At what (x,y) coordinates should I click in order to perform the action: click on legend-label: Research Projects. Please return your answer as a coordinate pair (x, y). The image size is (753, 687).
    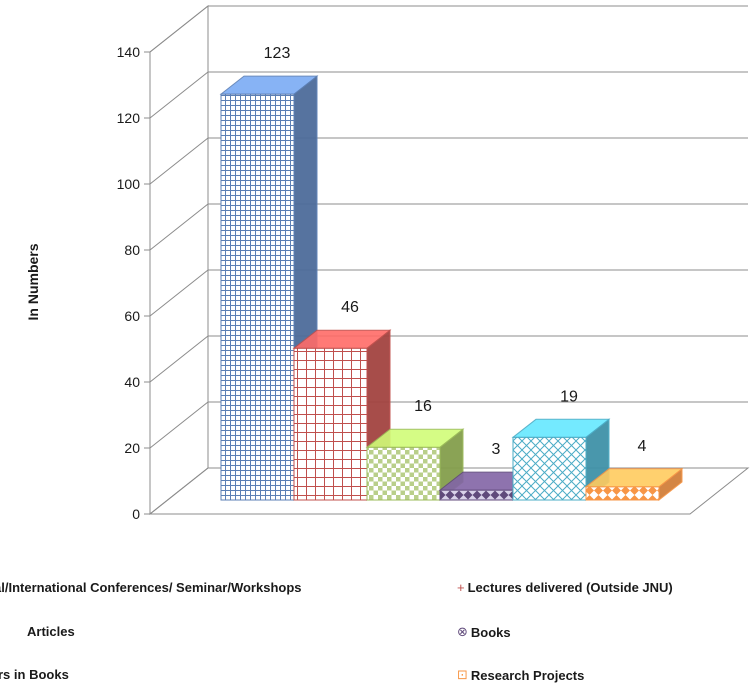
    Looking at the image, I should click on (527, 675).